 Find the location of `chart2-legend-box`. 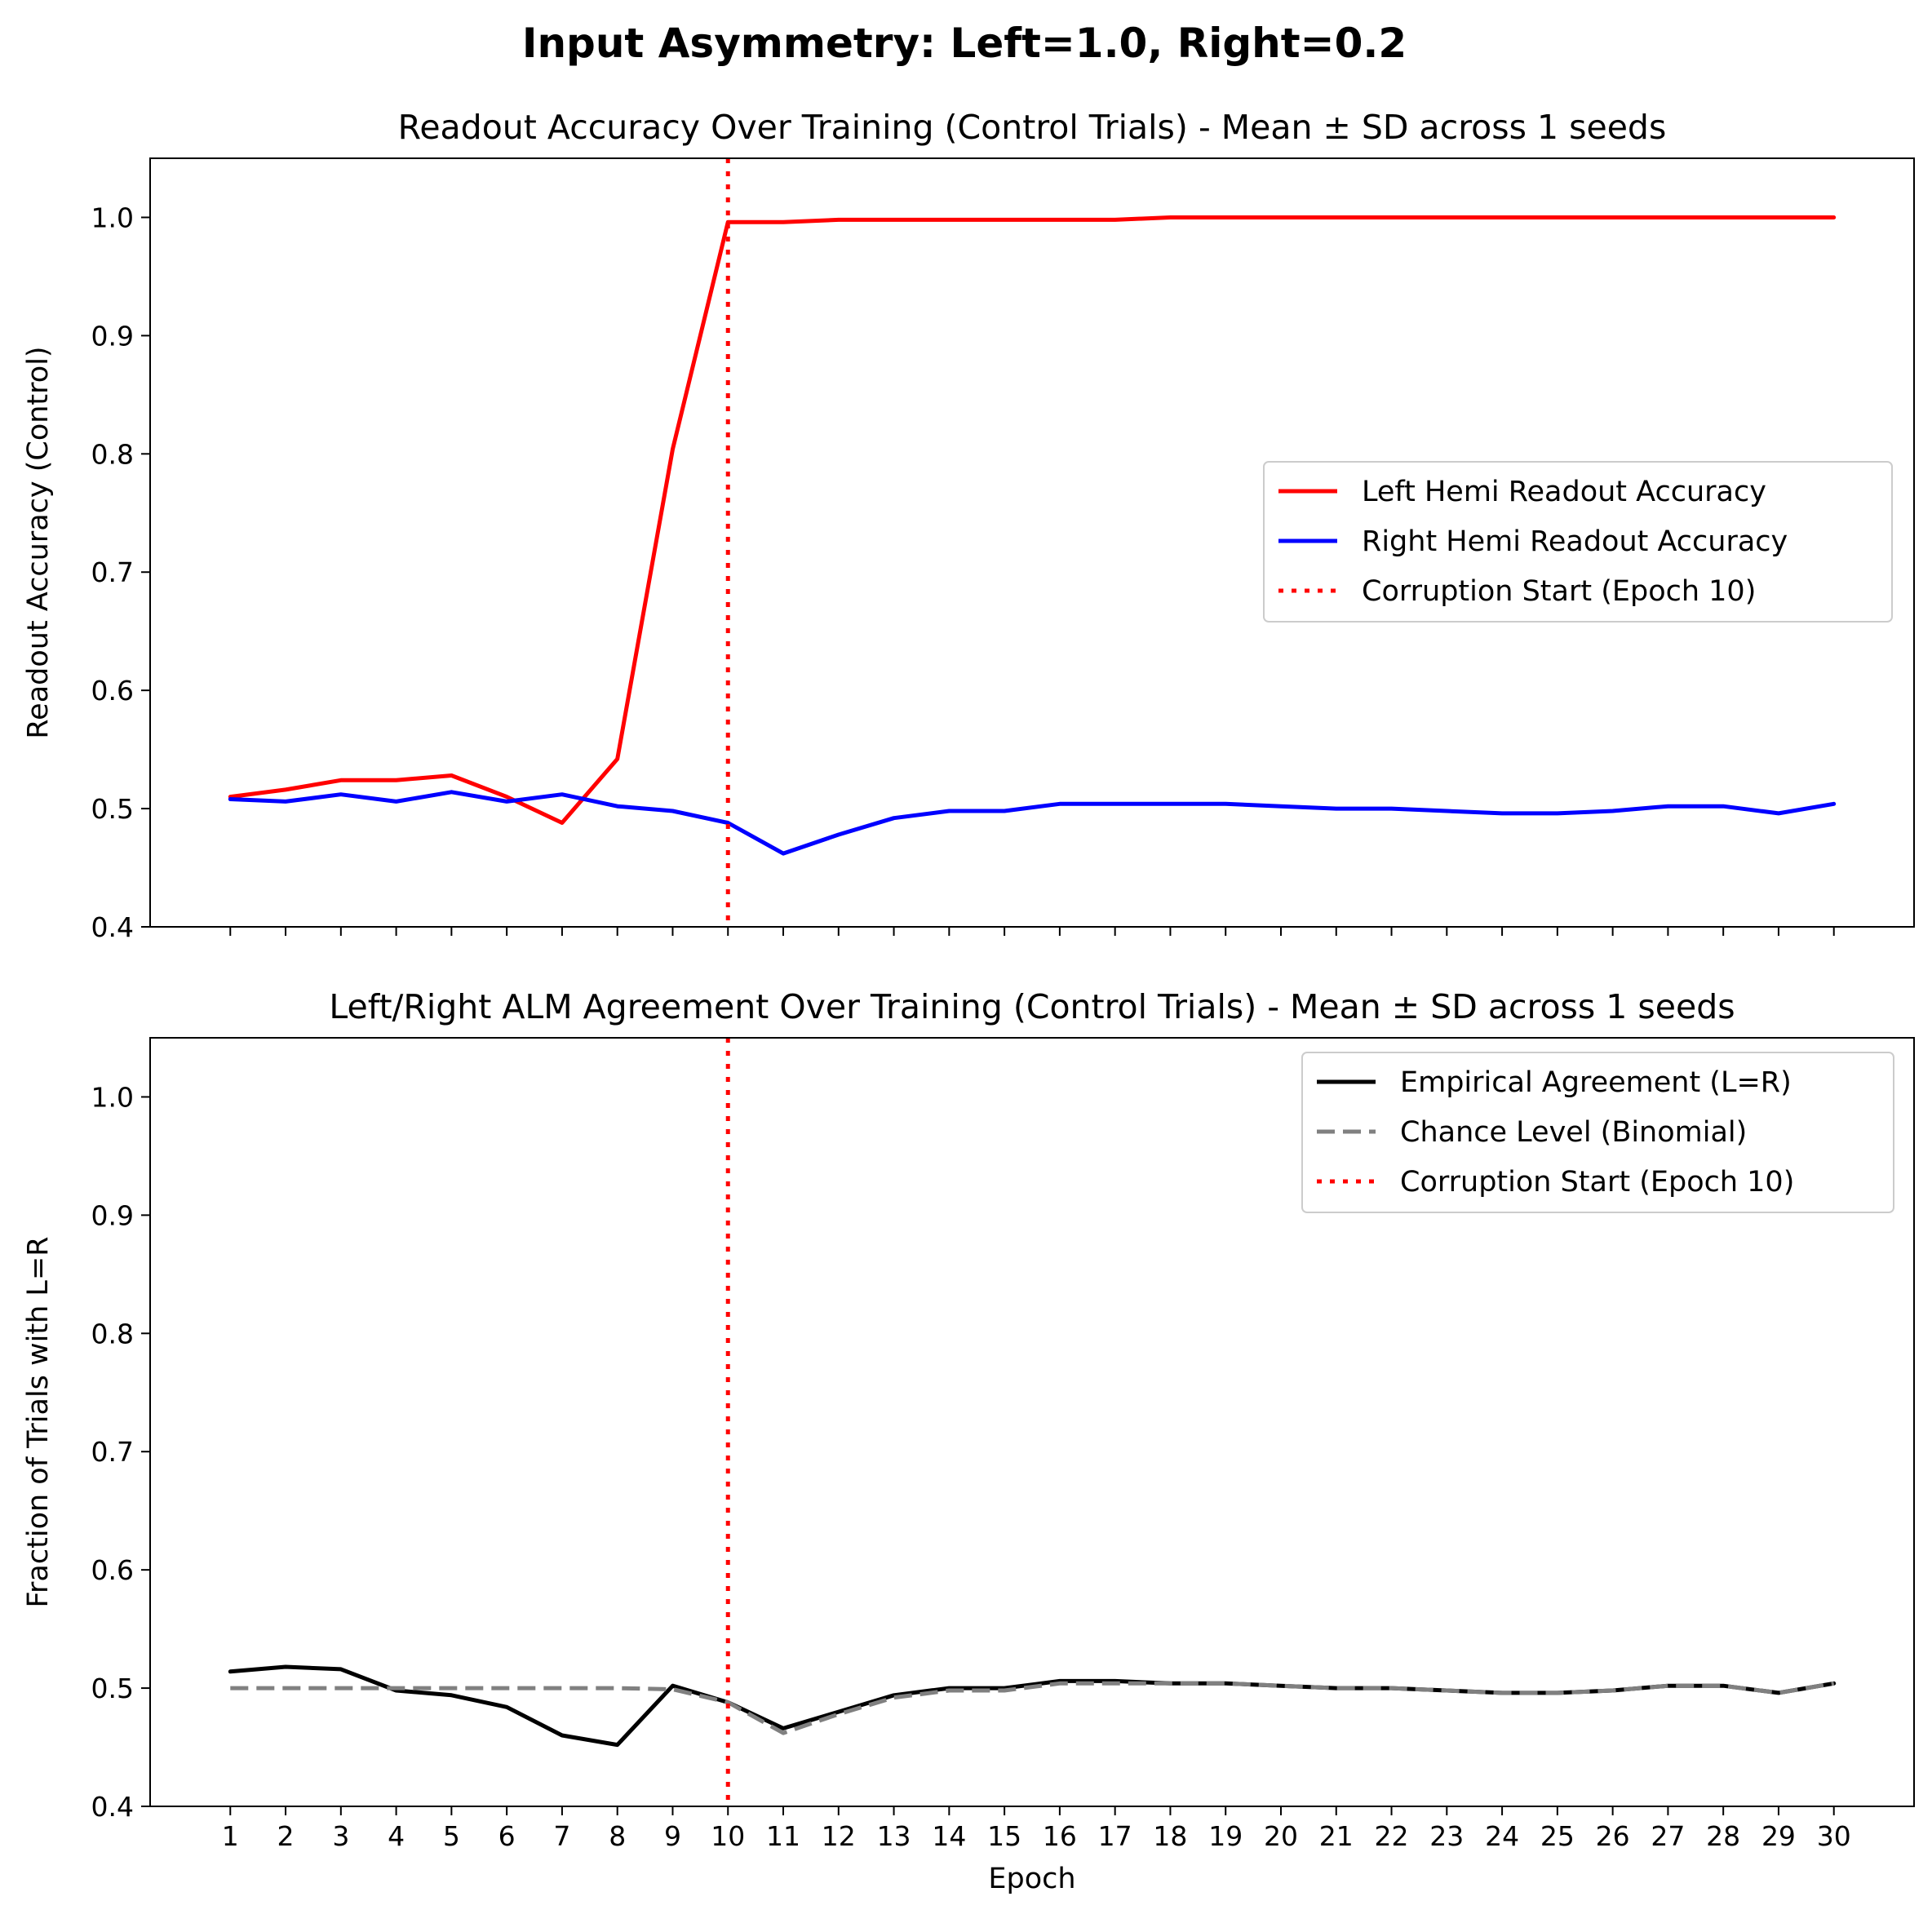

chart2-legend-box is located at coordinates (1597, 1132).